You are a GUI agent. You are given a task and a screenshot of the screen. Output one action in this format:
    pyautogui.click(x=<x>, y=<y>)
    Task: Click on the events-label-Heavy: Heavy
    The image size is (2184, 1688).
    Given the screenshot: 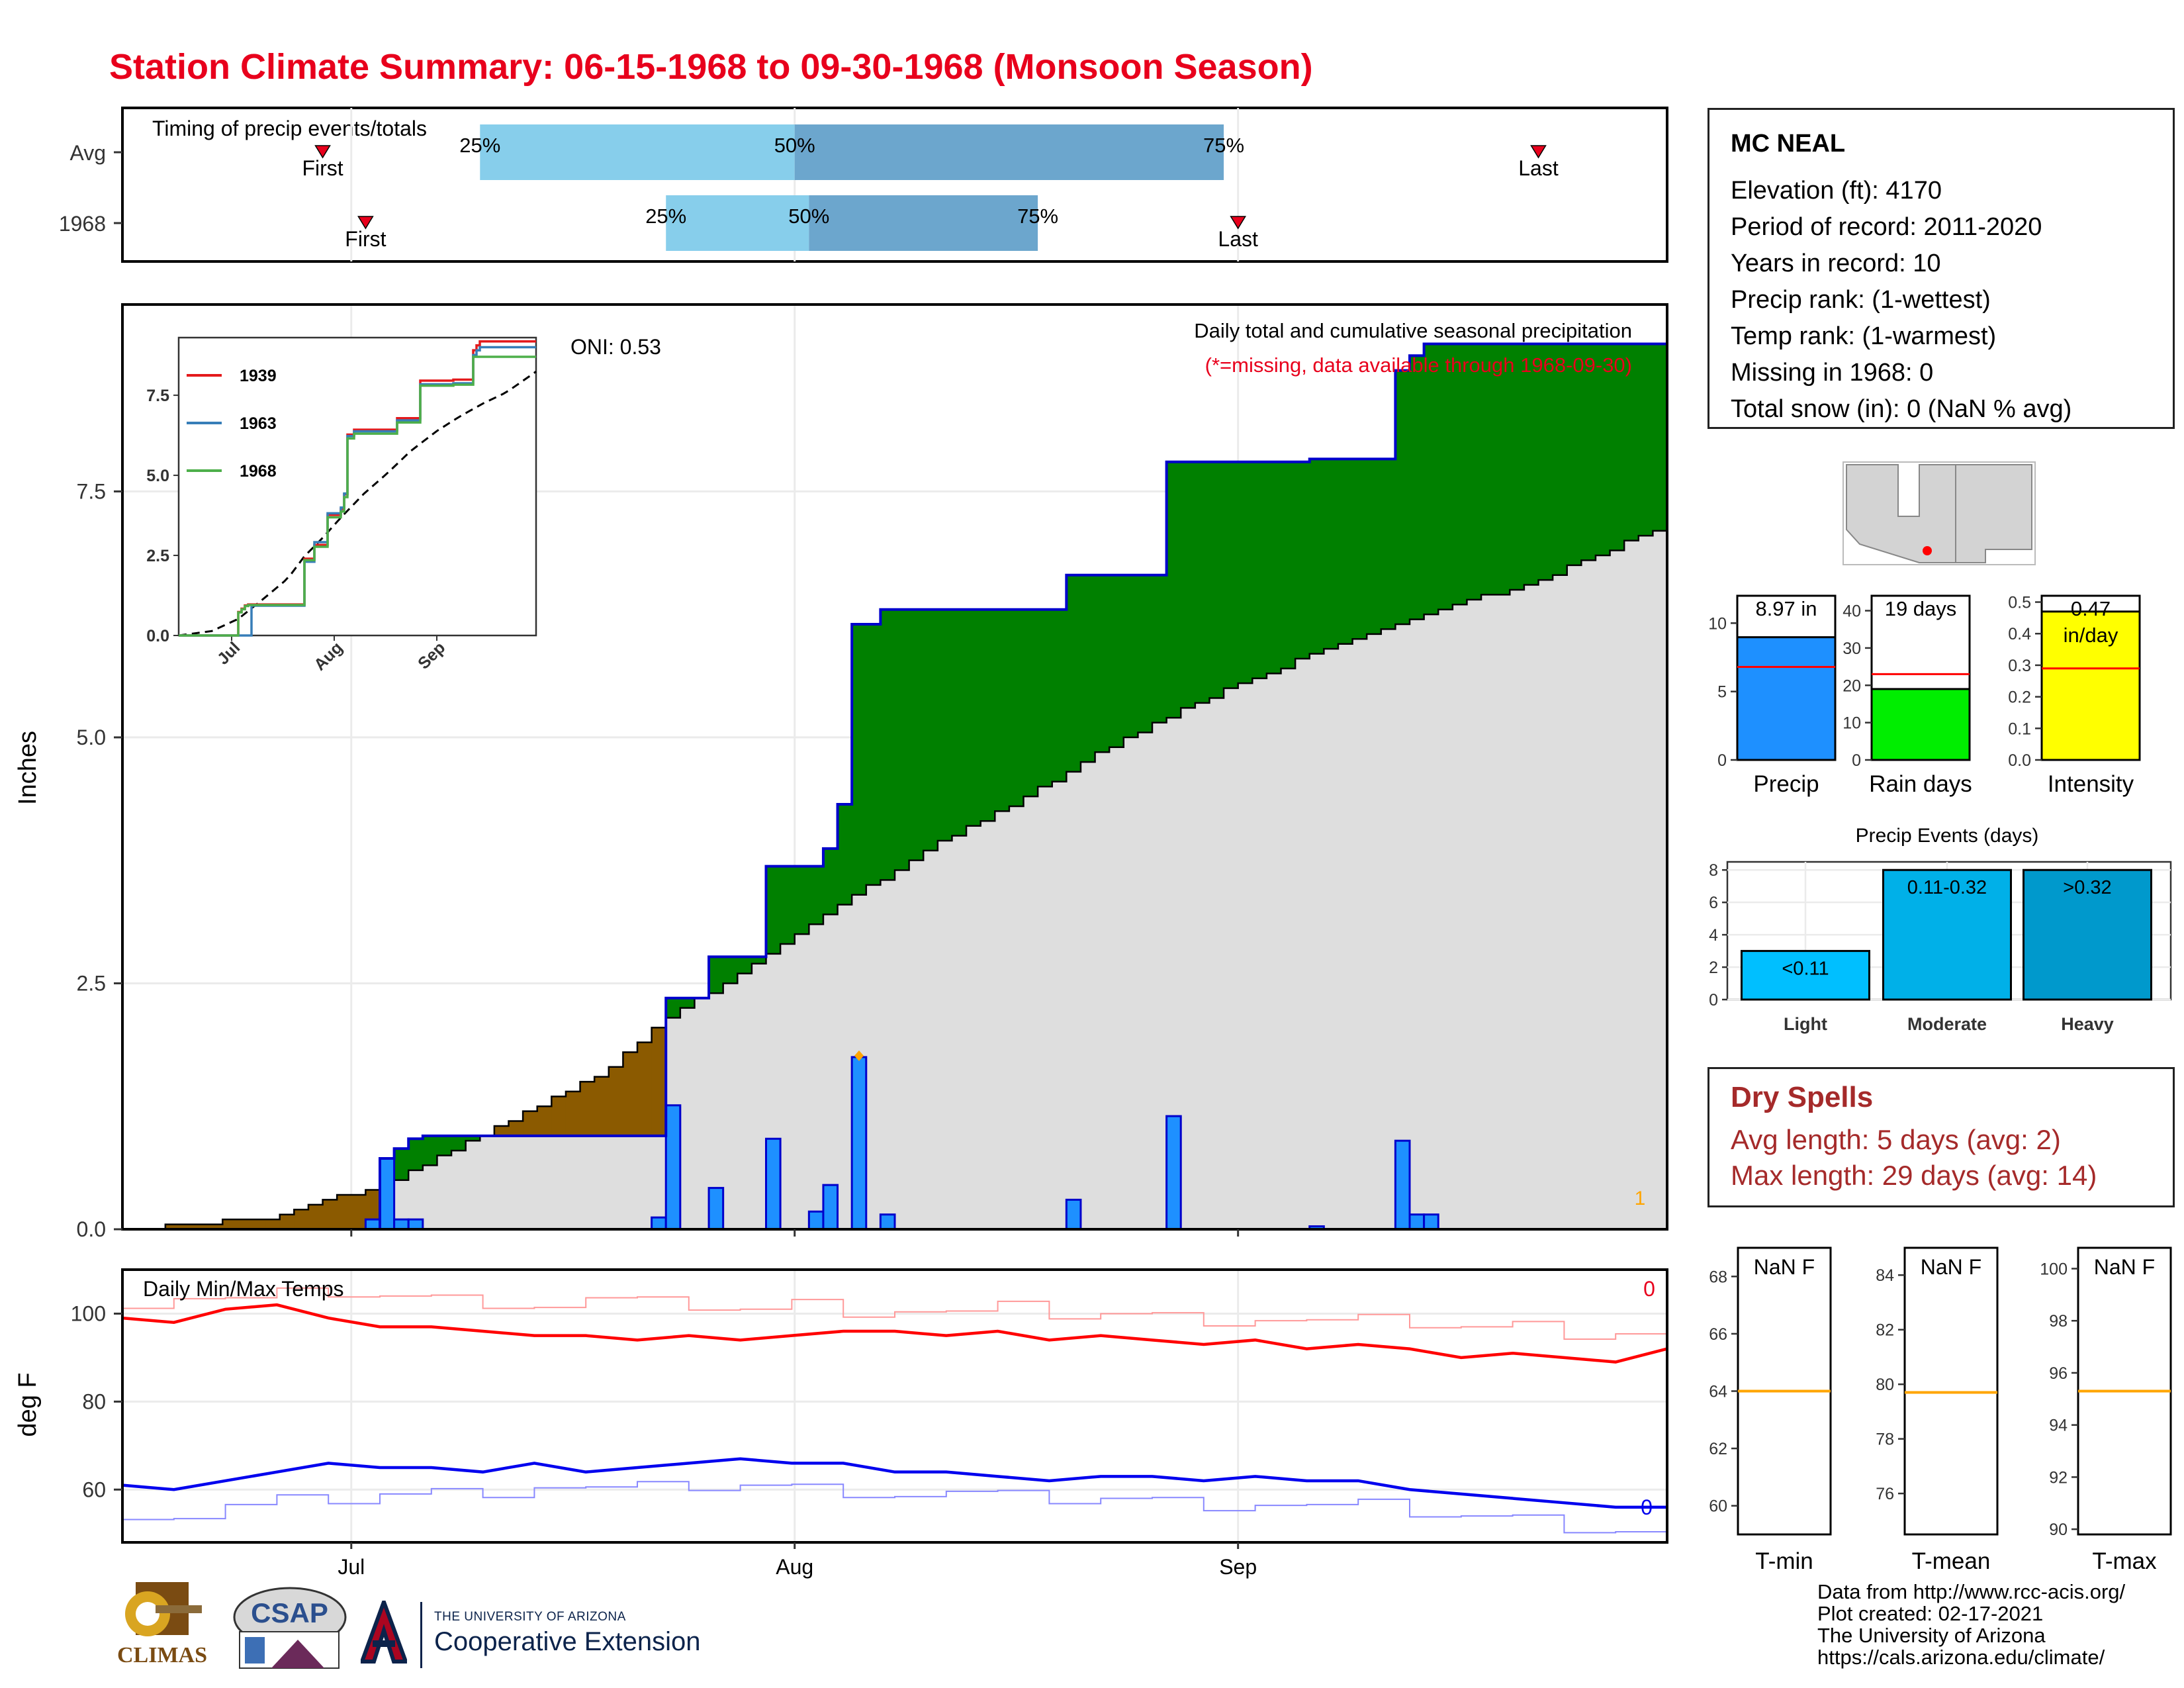 What is the action you would take?
    pyautogui.click(x=2087, y=1024)
    